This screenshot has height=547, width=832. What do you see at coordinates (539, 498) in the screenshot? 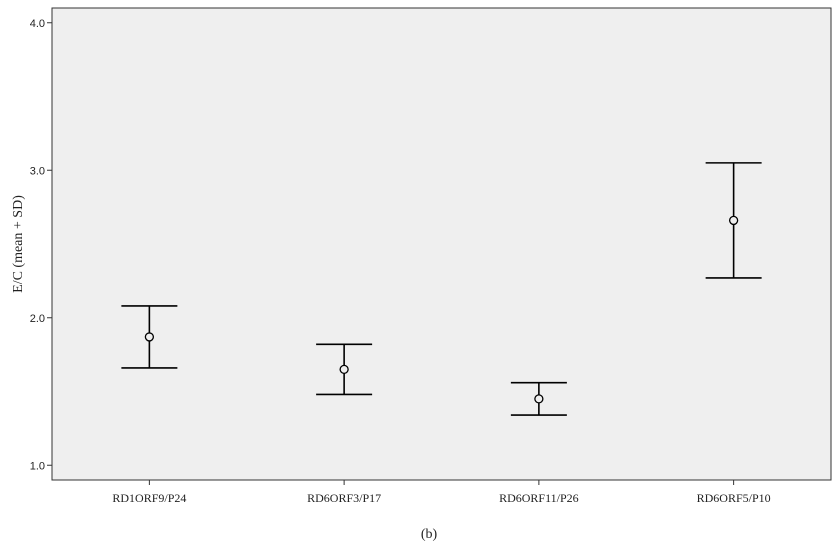
I see `x-tick-label: RD6ORF11/P26` at bounding box center [539, 498].